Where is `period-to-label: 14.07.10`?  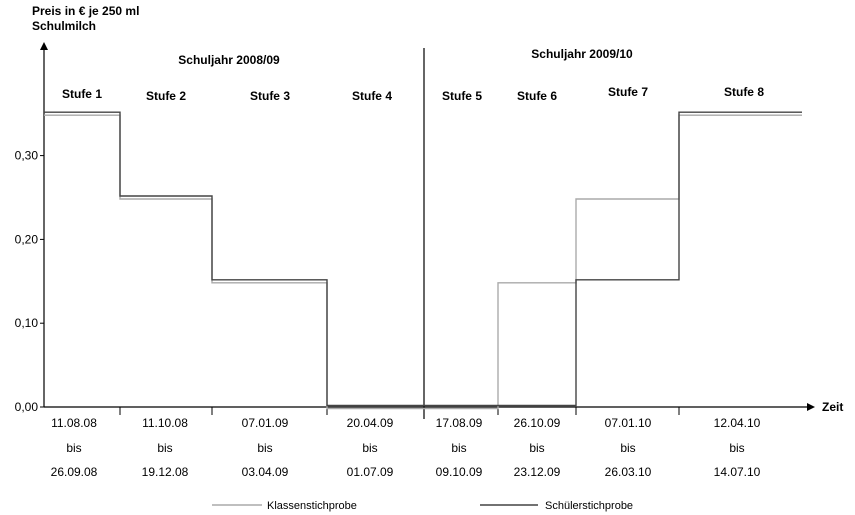
period-to-label: 14.07.10 is located at coordinates (737, 472).